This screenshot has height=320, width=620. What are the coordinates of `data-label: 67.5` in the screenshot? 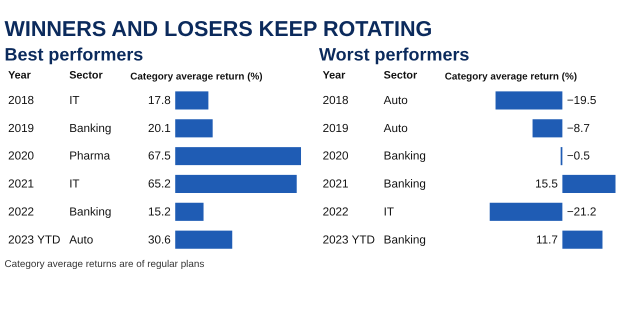 It's located at (159, 156).